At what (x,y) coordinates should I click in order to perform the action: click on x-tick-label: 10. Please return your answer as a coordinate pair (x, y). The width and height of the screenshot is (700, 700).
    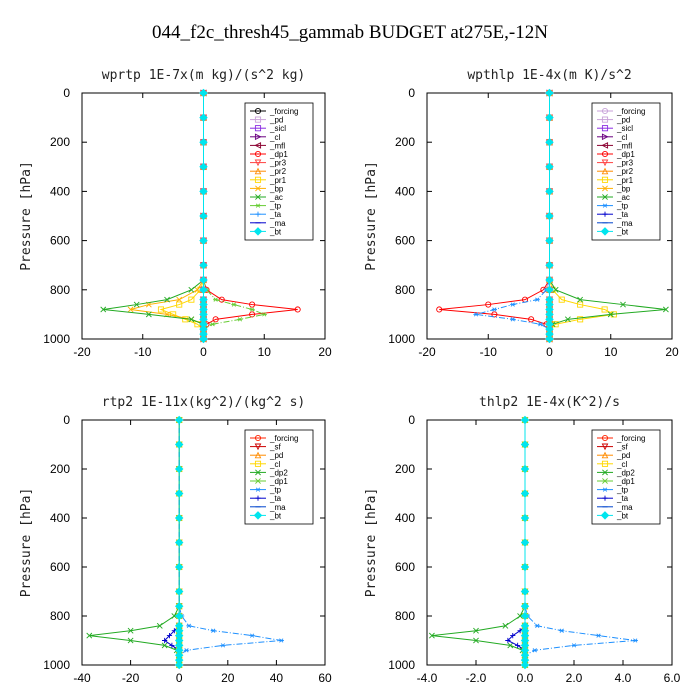
    Looking at the image, I should click on (611, 352).